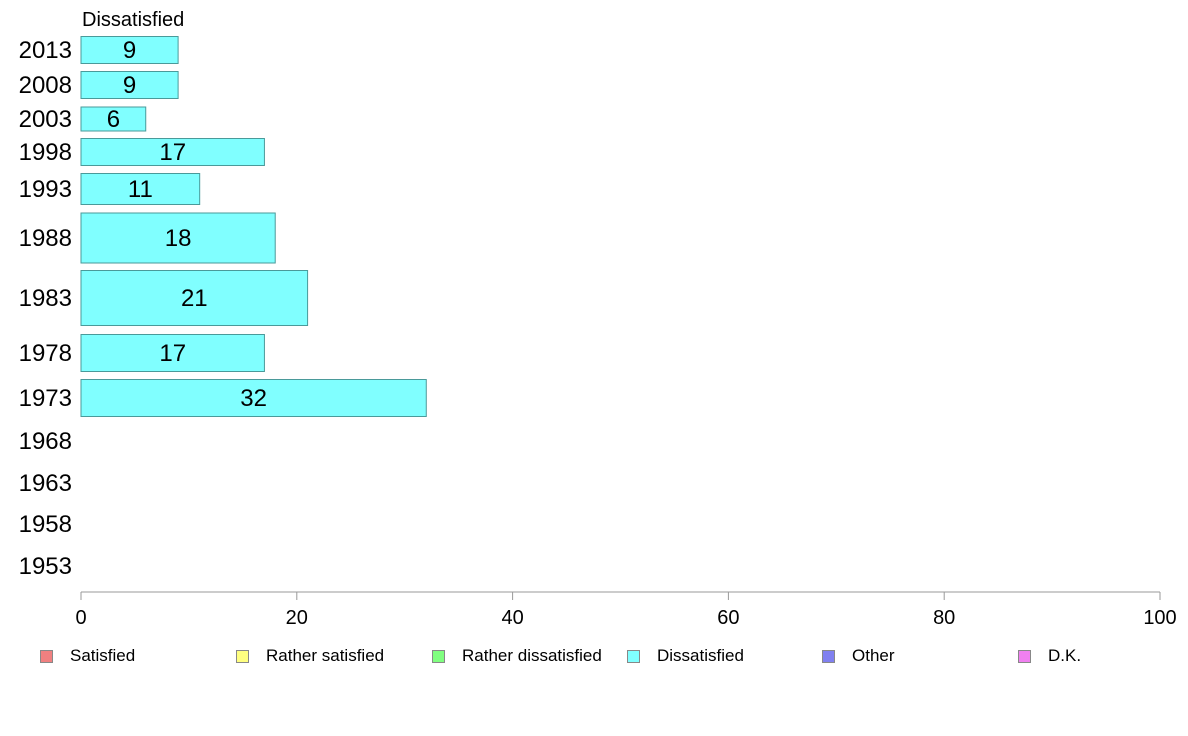 The width and height of the screenshot is (1188, 736). I want to click on y-tick-label: 1993, so click(45, 189).